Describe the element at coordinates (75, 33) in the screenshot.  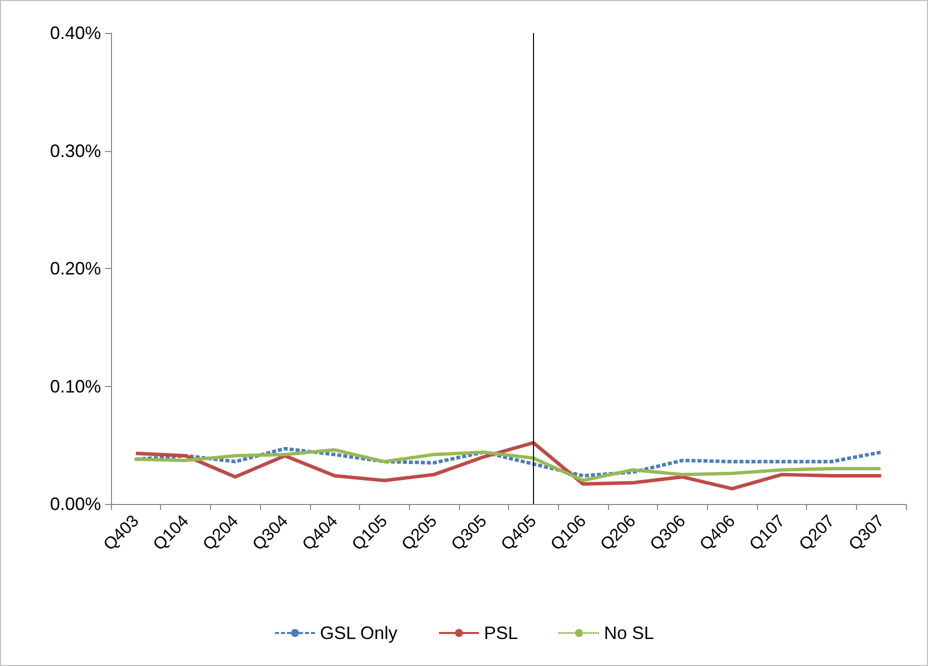
I see `y-tick-label: 0.40%` at that location.